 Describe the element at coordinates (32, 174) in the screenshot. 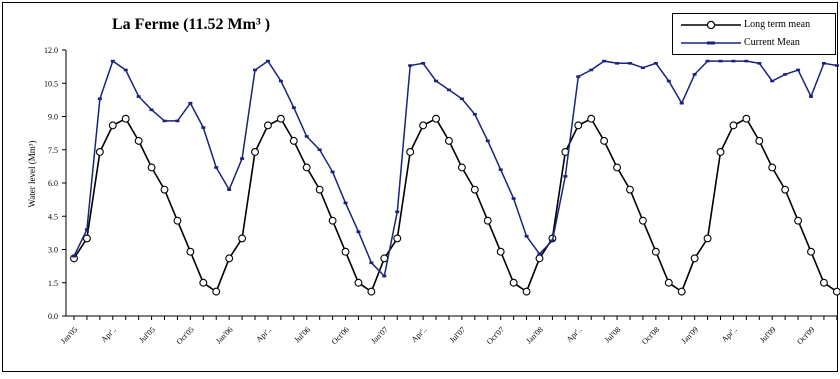

I see `y-axis-label: Water level (Mm³)` at that location.